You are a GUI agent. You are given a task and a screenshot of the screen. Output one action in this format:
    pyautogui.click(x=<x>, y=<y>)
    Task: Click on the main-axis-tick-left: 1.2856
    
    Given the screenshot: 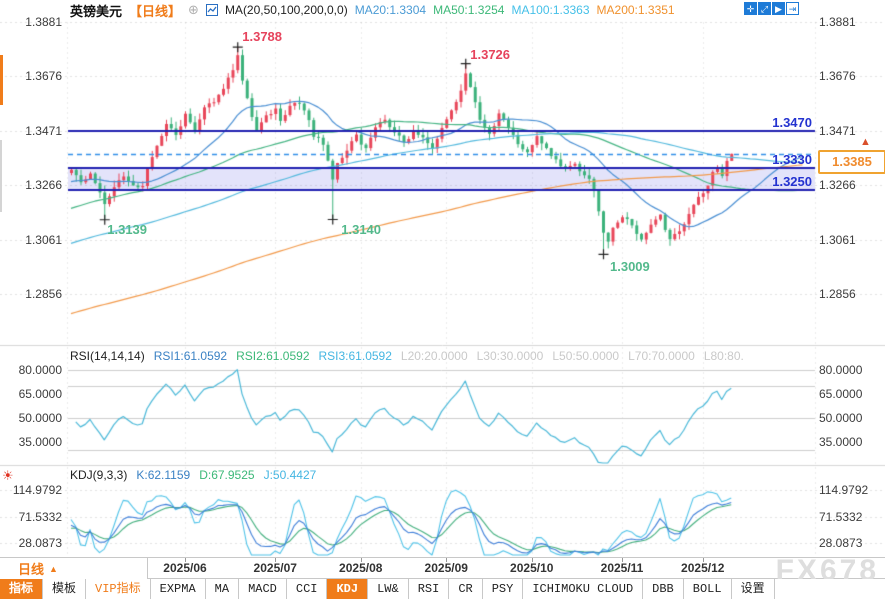 What is the action you would take?
    pyautogui.click(x=43, y=294)
    